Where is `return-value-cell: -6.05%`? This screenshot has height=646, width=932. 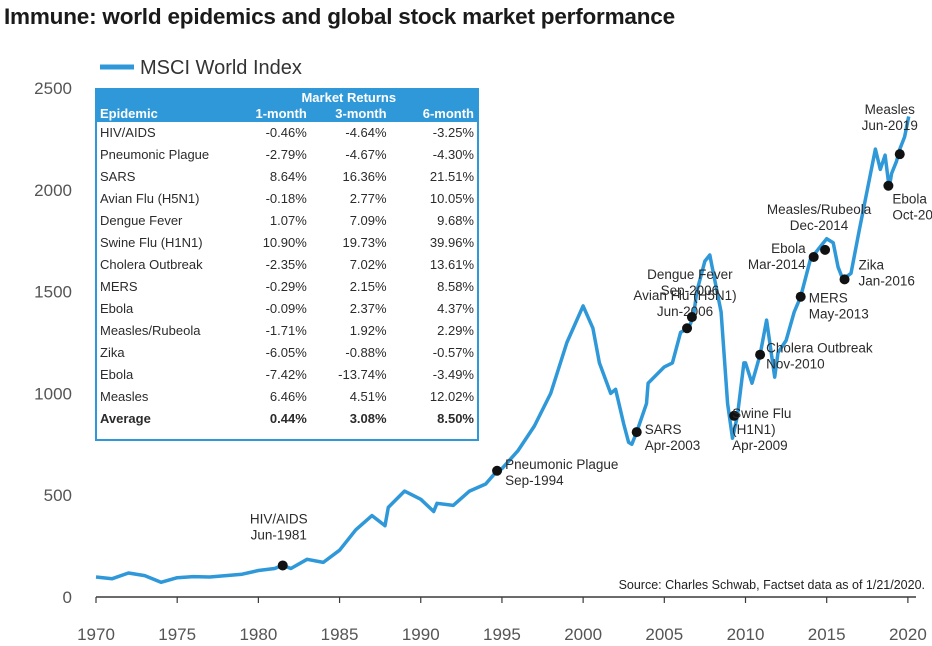
return-value-cell: -6.05% is located at coordinates (286, 352).